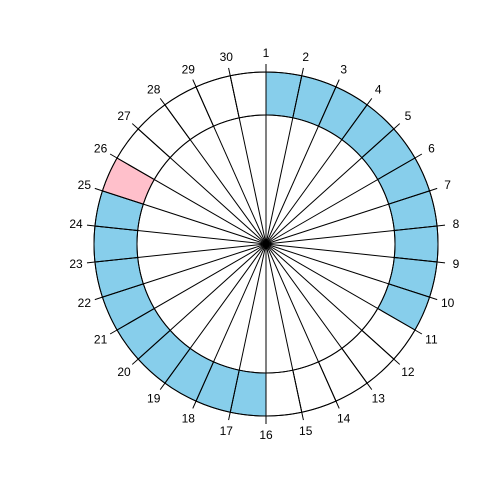 Image resolution: width=504 pixels, height=504 pixels. Describe the element at coordinates (227, 57) in the screenshot. I see `label-30: 30` at that location.